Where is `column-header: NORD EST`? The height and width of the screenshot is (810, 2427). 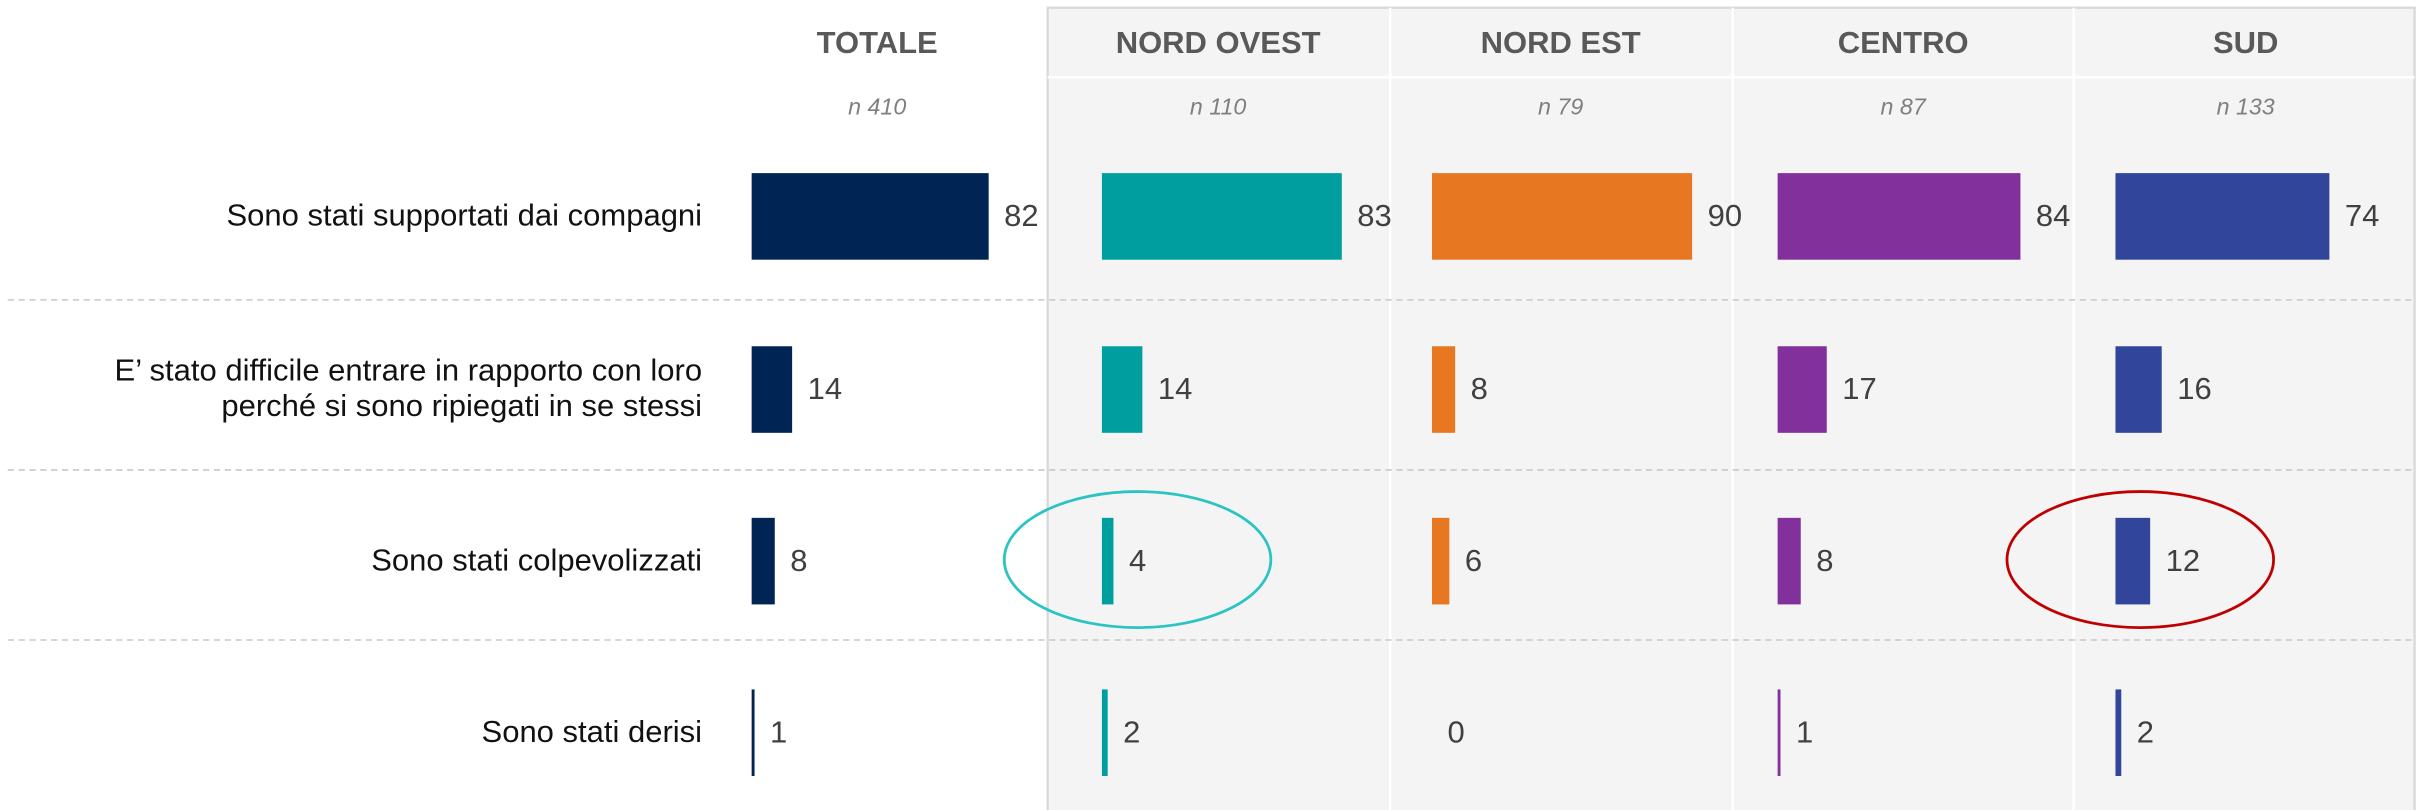
column-header: NORD EST is located at coordinates (1561, 42).